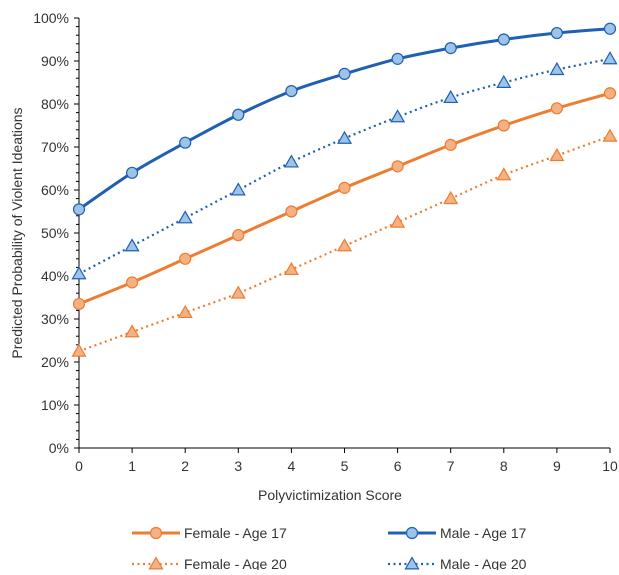  What do you see at coordinates (398, 466) in the screenshot?
I see `x-tick-label: 6` at bounding box center [398, 466].